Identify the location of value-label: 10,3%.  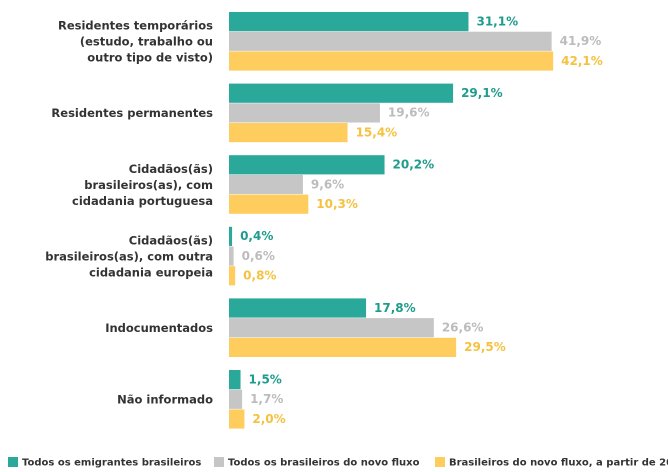
(337, 204).